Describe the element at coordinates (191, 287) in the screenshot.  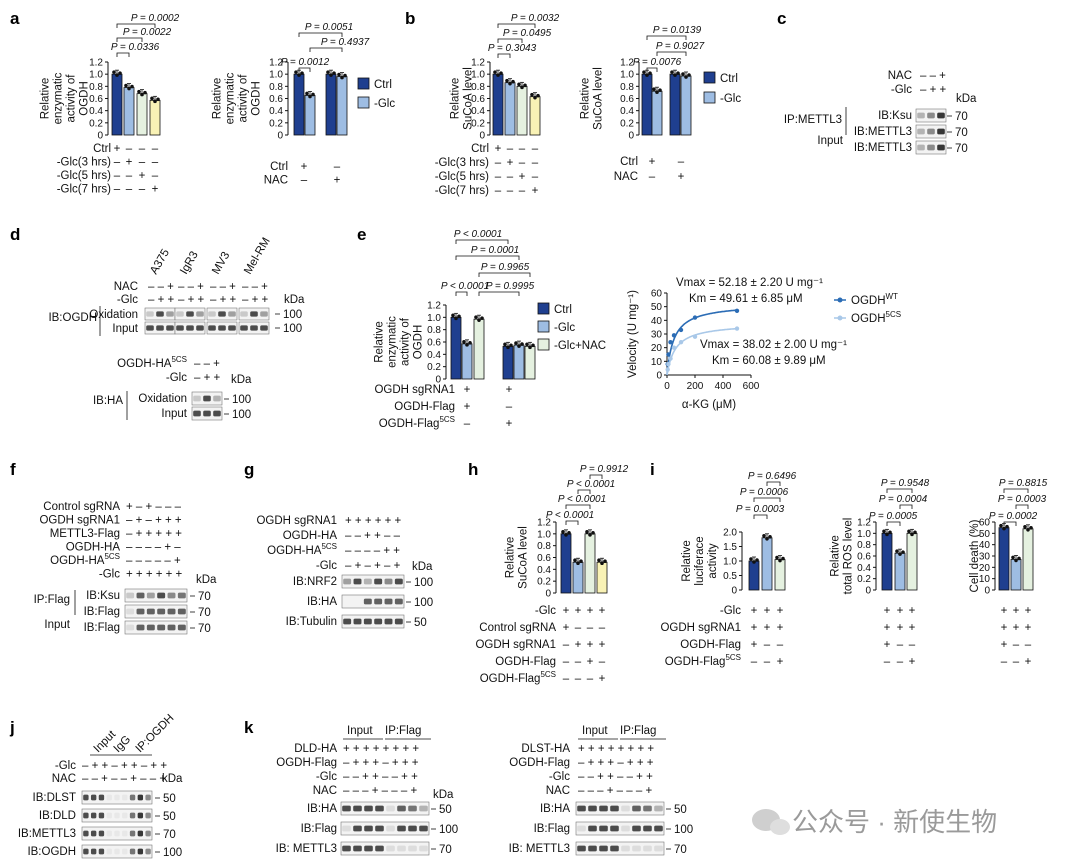
I see `blot-signs: – – +` at that location.